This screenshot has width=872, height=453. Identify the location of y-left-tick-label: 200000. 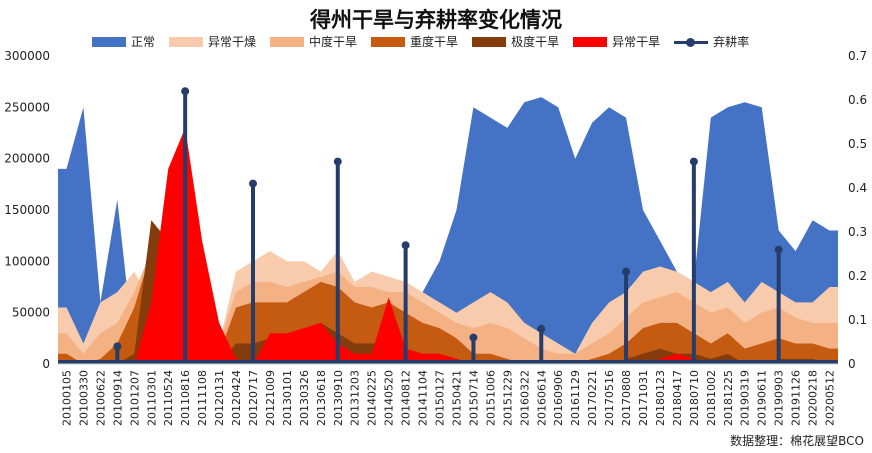
(27, 159).